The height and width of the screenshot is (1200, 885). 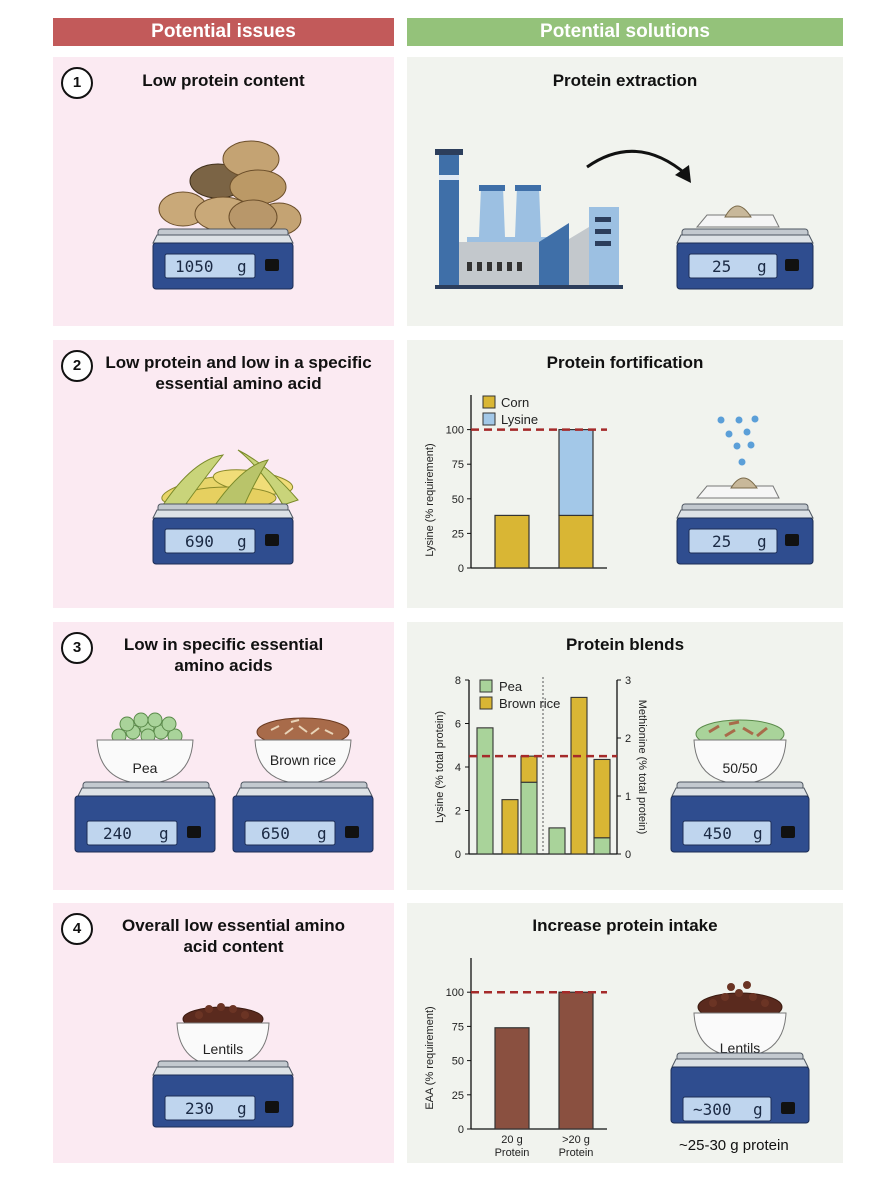 What do you see at coordinates (628, 681) in the screenshot?
I see `y2-tick-label: 3` at bounding box center [628, 681].